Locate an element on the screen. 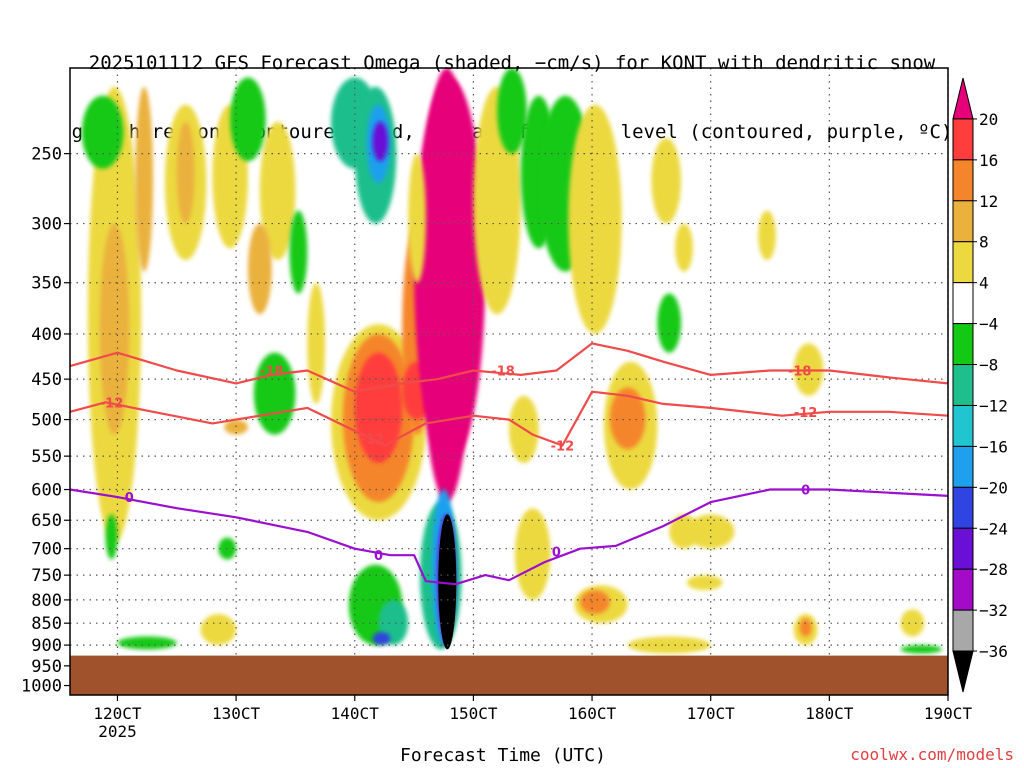 This screenshot has height=768, width=1024. x-tick-label: 140CT is located at coordinates (355, 713).